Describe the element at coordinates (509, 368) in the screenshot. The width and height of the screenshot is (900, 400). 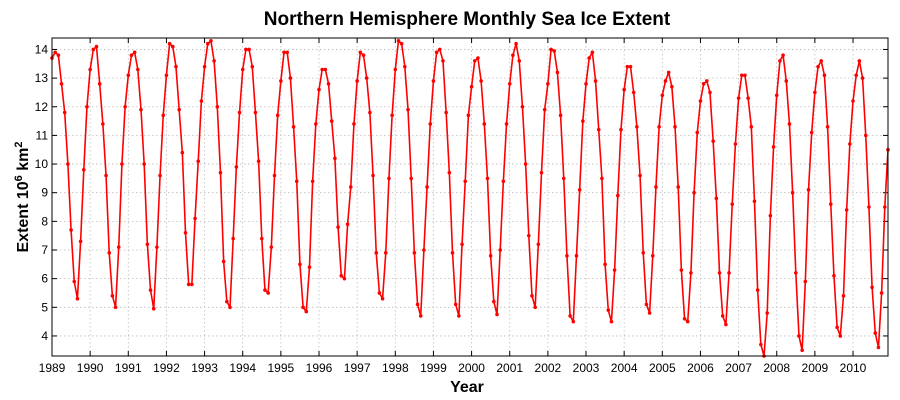
I see `x-tick-label: 2001` at that location.